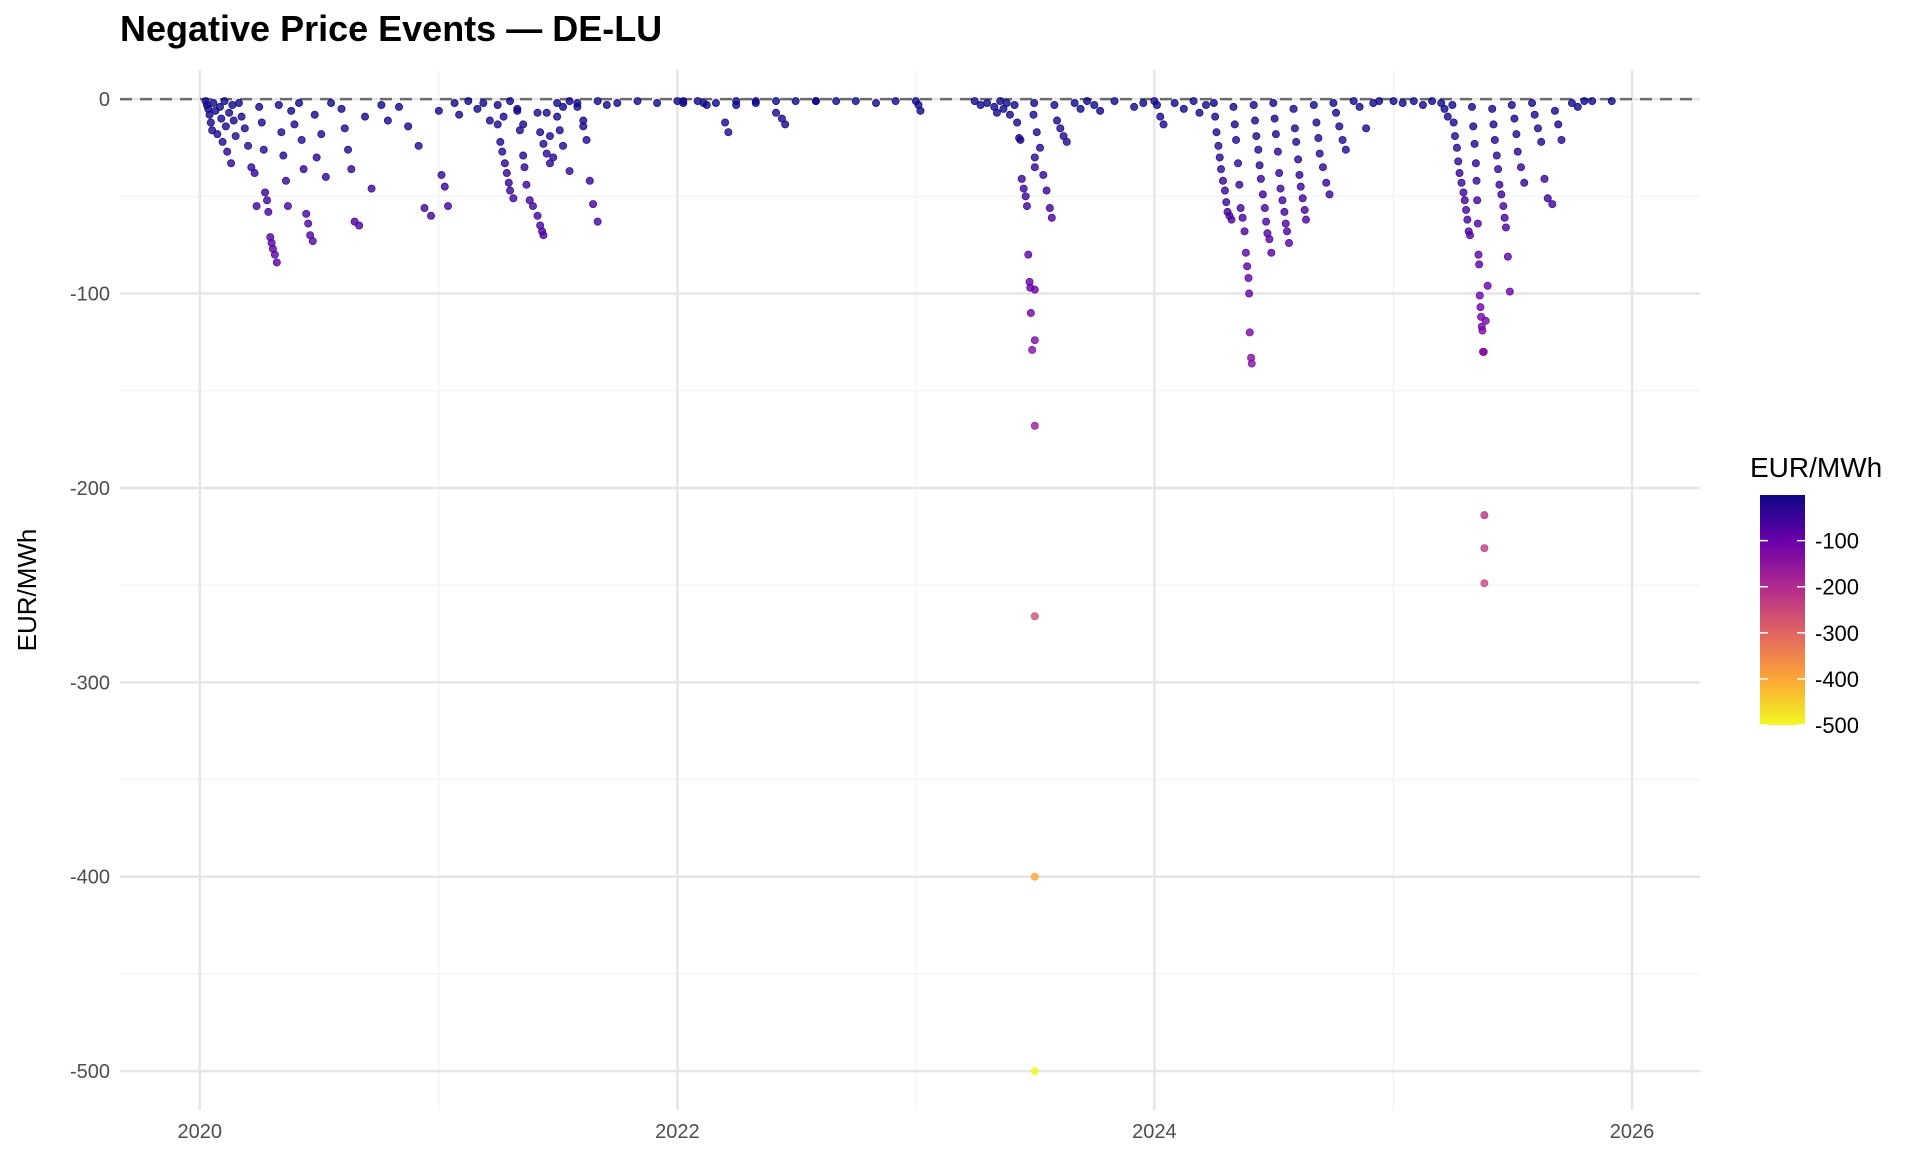 The image size is (1920, 1152). What do you see at coordinates (90, 489) in the screenshot?
I see `y-tick-label: -200` at bounding box center [90, 489].